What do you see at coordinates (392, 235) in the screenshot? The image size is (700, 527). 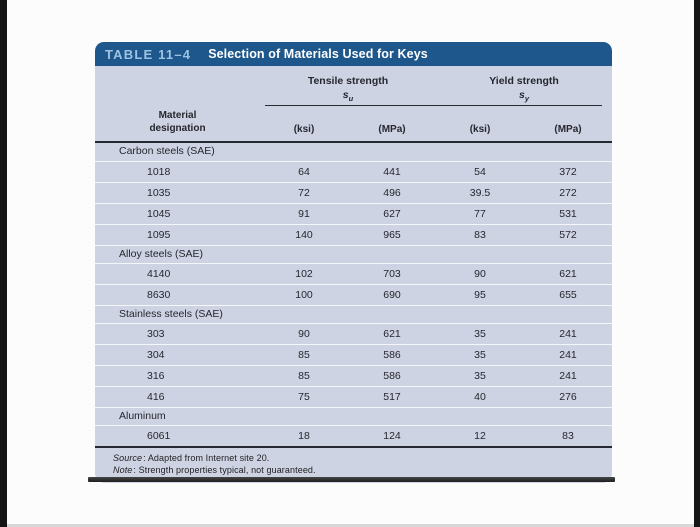 I see `tensile-mpa-cell: 965` at bounding box center [392, 235].